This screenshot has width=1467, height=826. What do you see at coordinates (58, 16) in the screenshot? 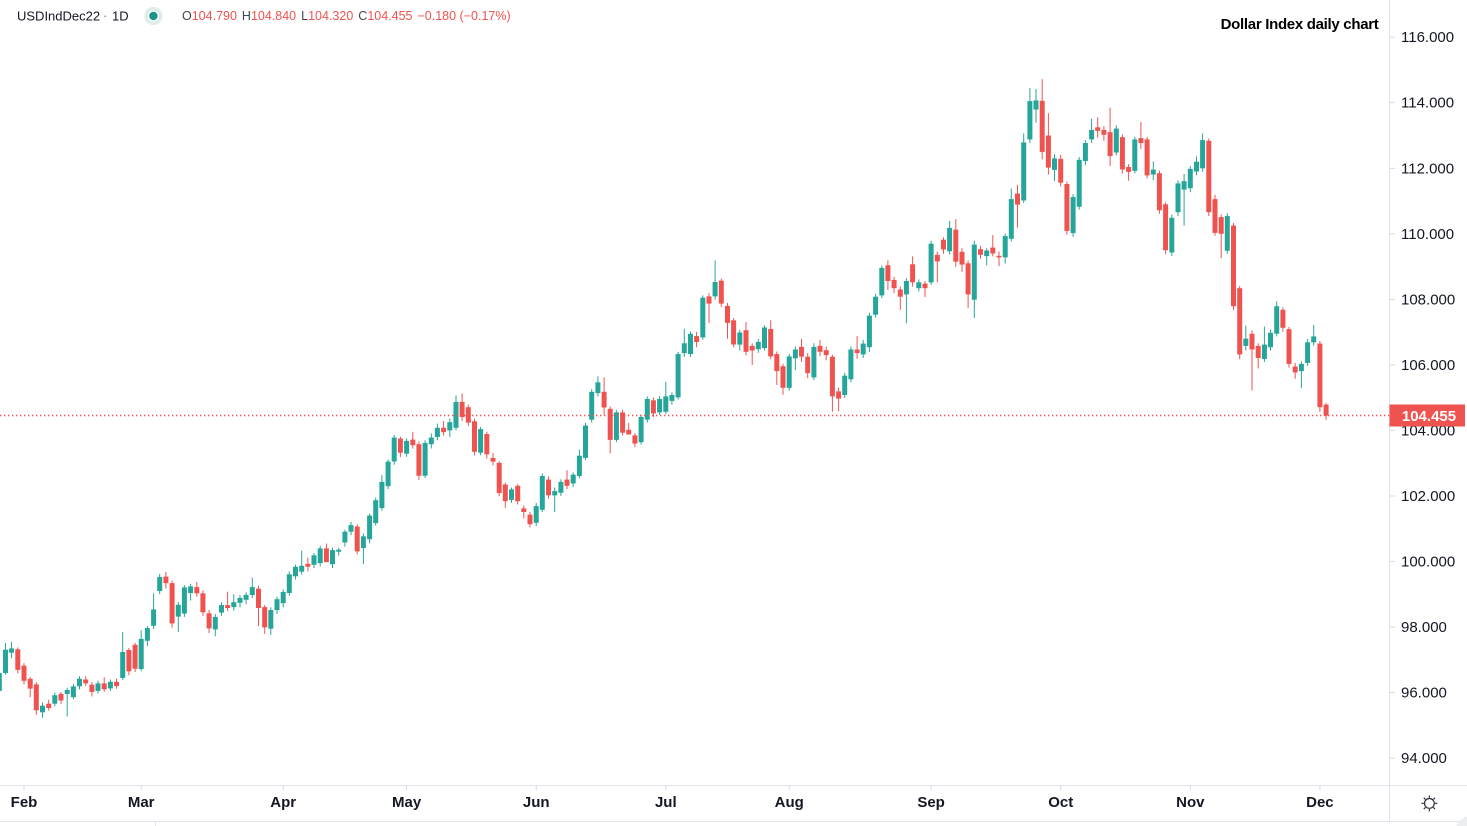
I see `svg-text: USDIndDec22` at bounding box center [58, 16].